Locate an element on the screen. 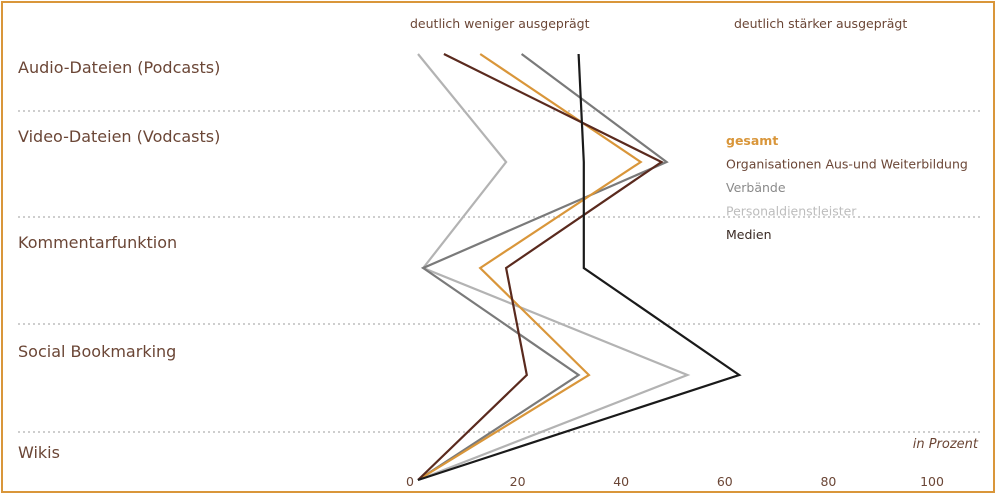  category-label: Kommentarfunktion is located at coordinates (97, 242).